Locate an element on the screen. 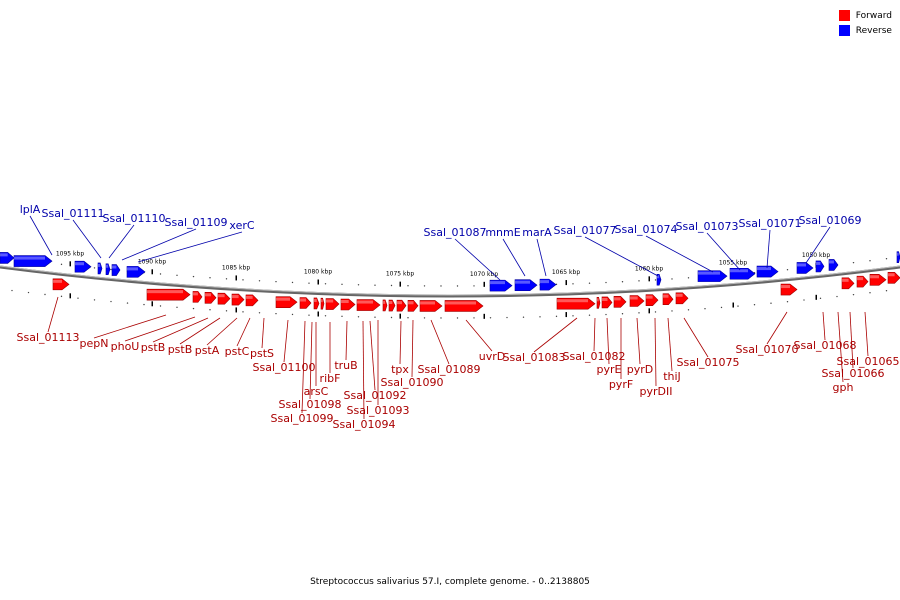  forward-gene-label: pstB is located at coordinates (180, 349).